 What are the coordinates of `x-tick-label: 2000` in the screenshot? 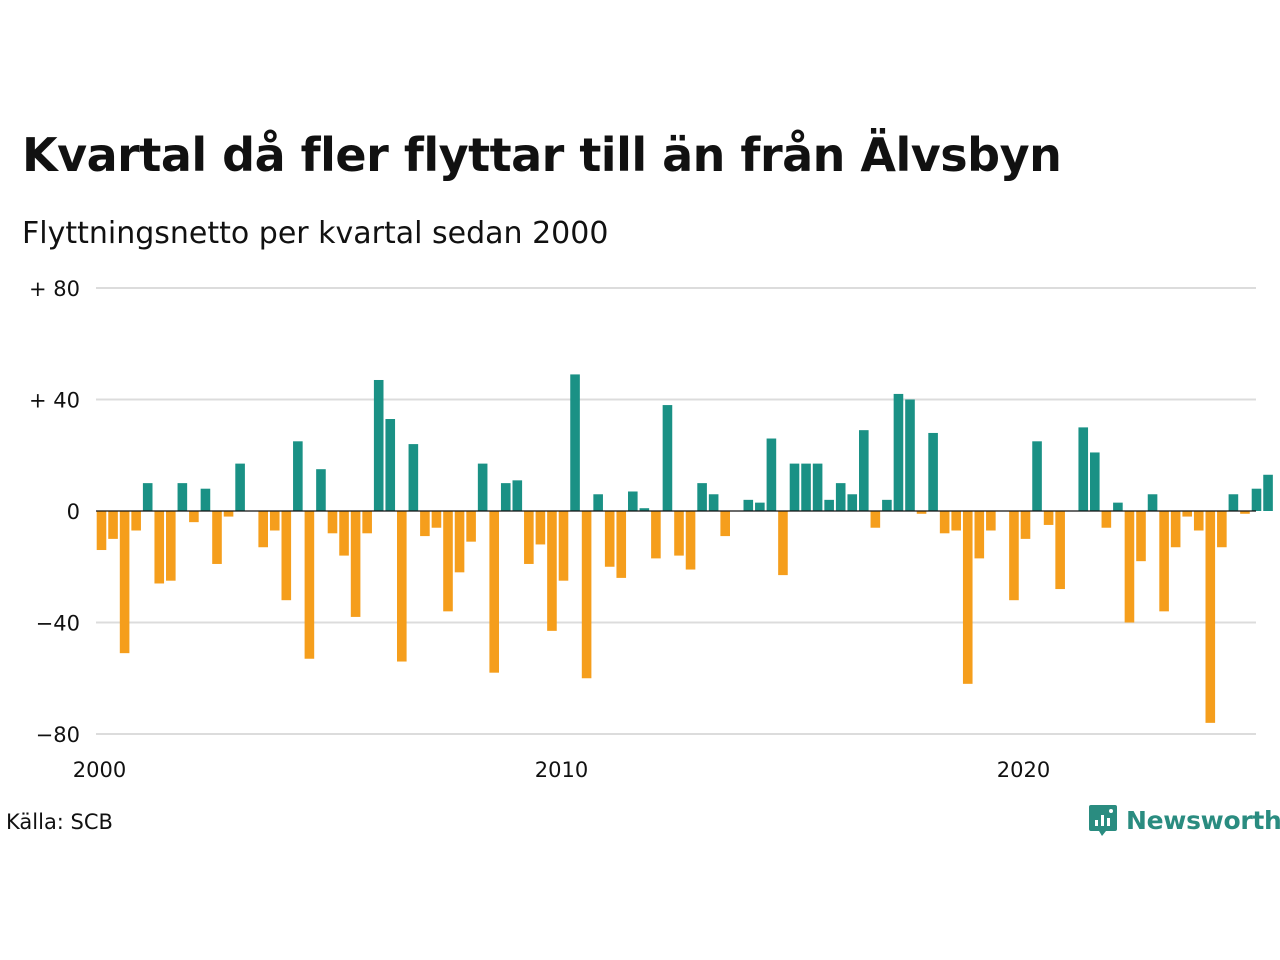 It's located at (99, 770).